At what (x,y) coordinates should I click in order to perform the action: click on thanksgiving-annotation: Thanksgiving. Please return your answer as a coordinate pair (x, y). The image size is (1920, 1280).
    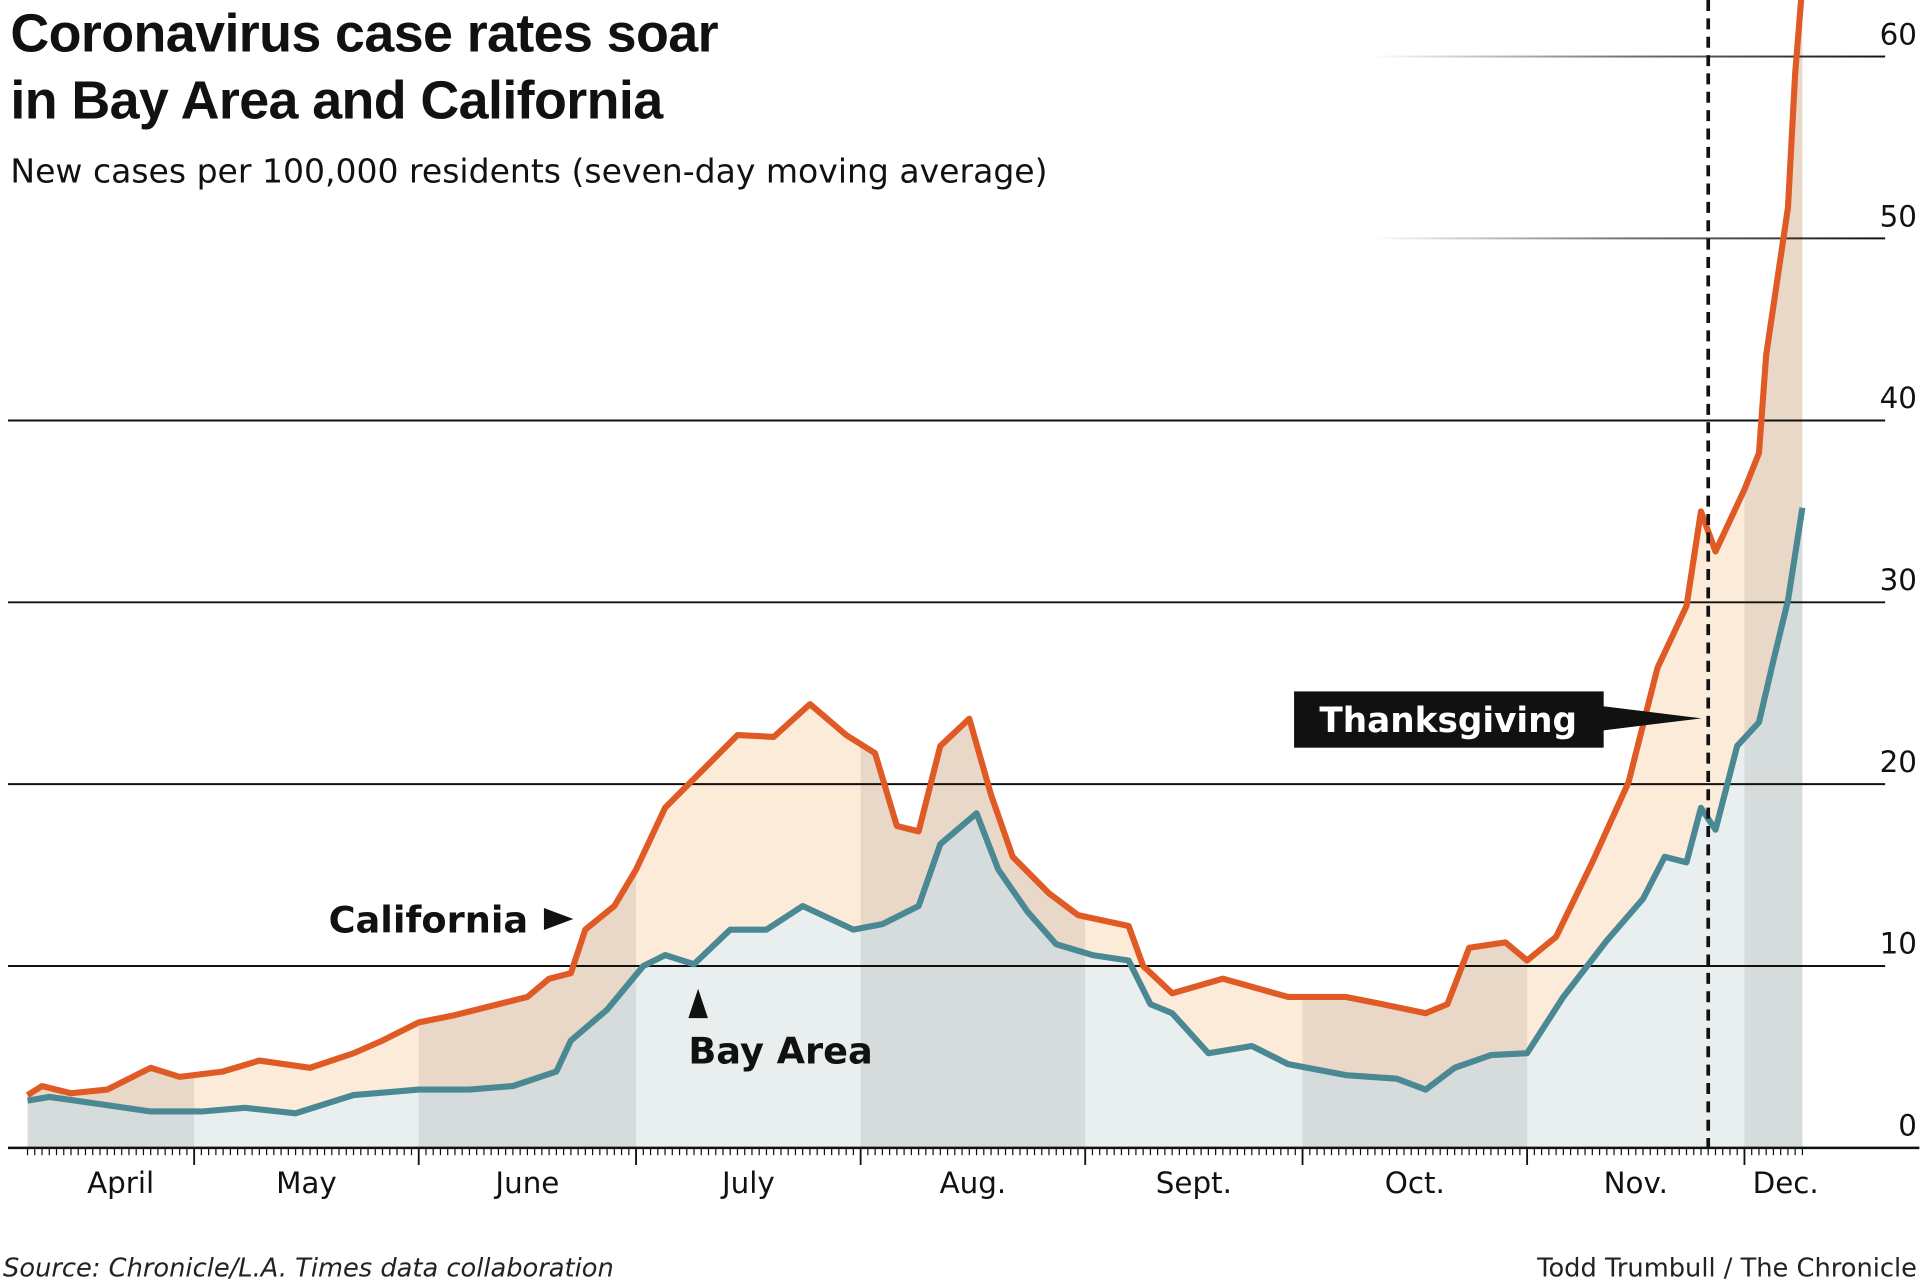
    Looking at the image, I should click on (1498, 719).